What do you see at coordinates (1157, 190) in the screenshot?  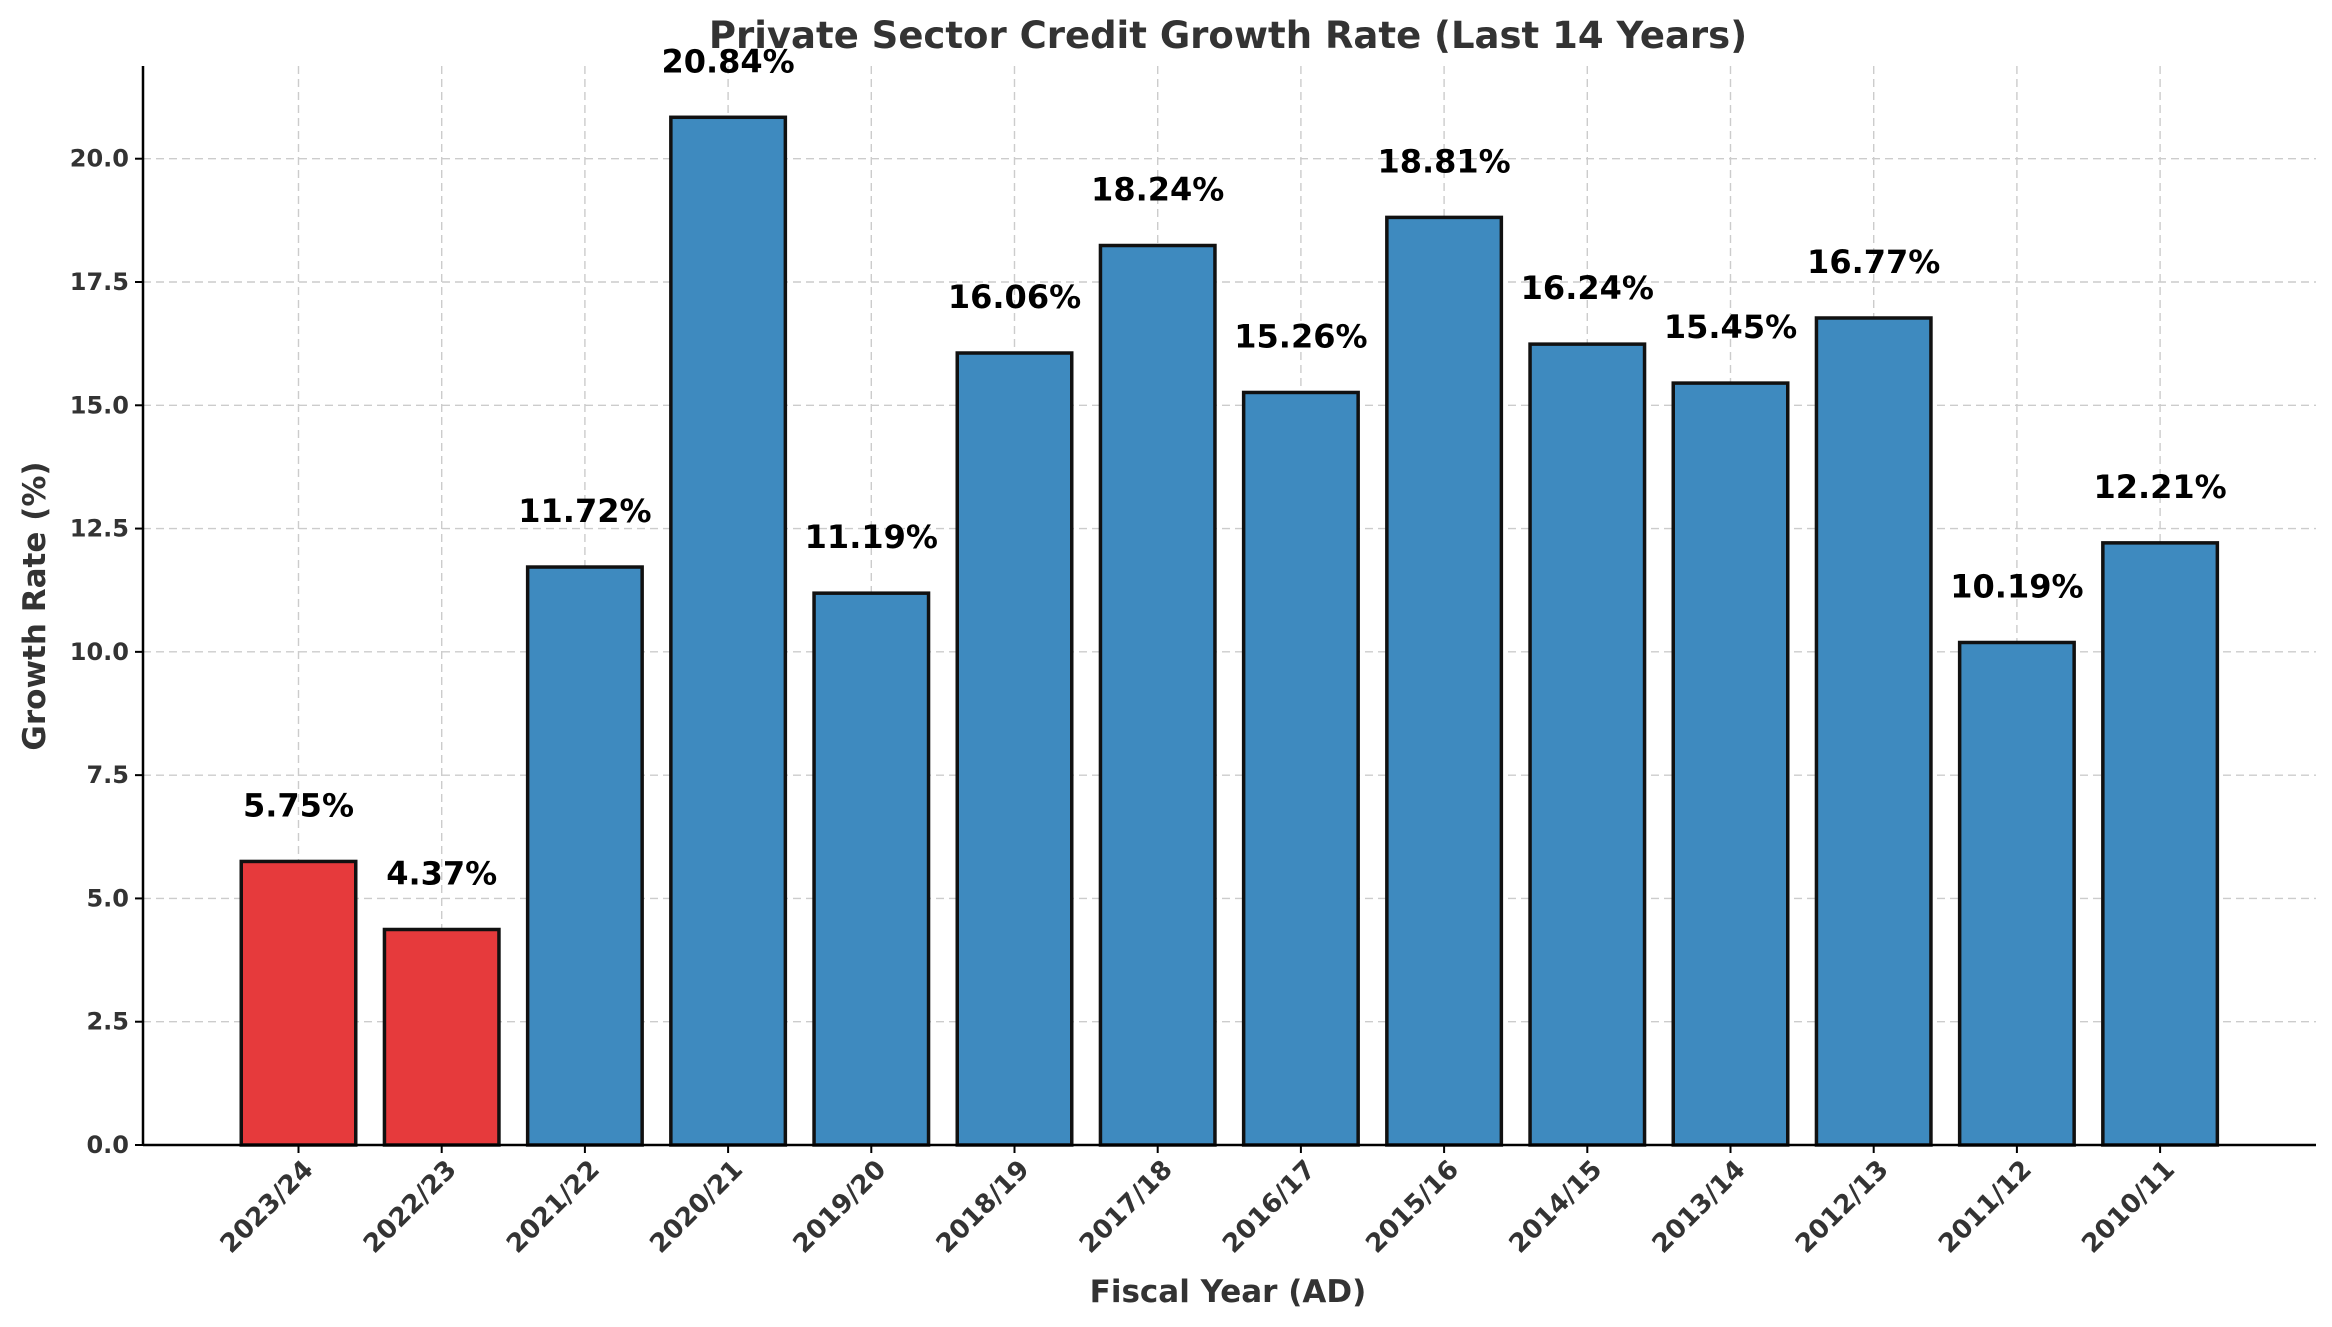 I see `data-label: 18.24%` at bounding box center [1157, 190].